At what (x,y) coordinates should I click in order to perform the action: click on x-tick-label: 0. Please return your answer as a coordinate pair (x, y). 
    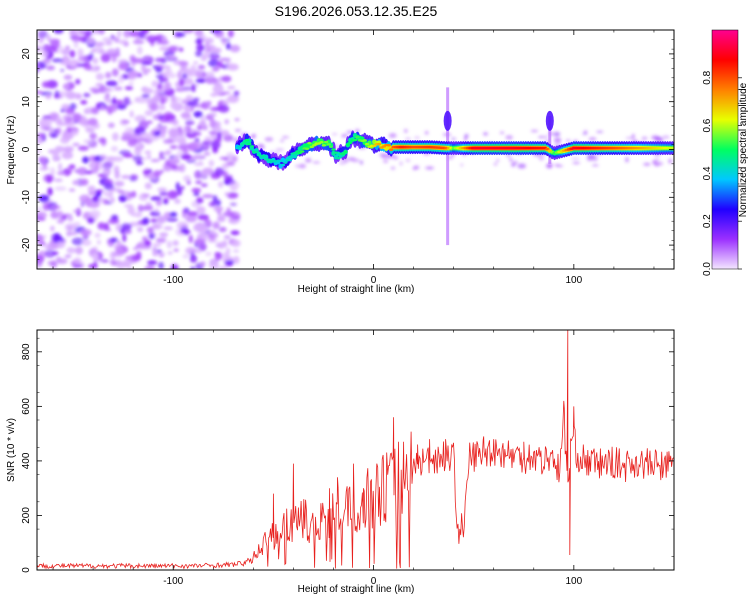
    Looking at the image, I should click on (374, 581).